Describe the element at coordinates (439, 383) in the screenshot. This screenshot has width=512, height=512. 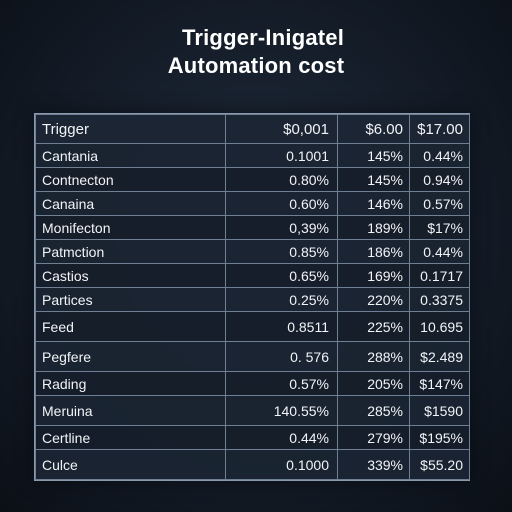
I see `cell-value: $147%` at that location.